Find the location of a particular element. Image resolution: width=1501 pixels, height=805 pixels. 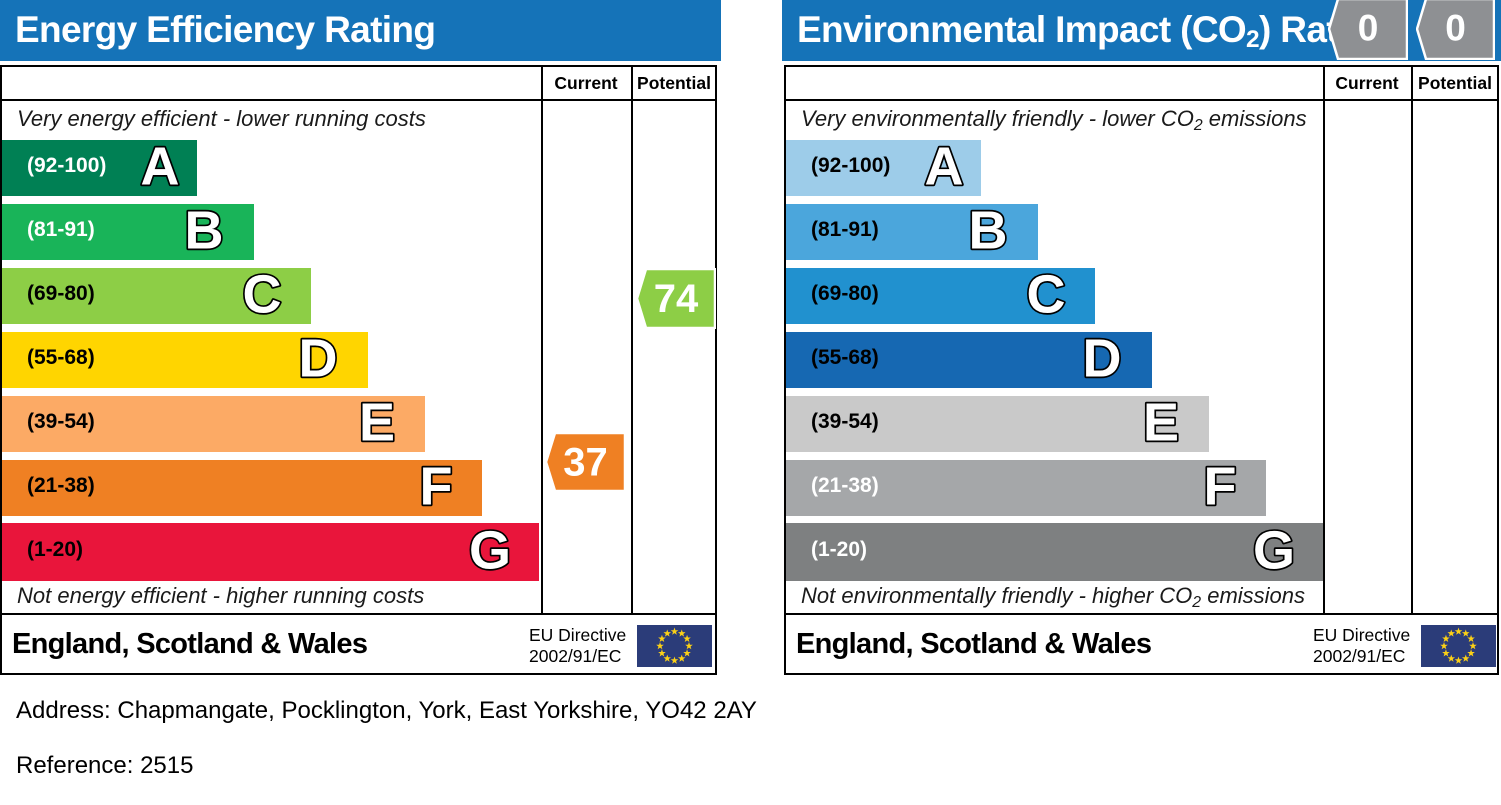

svg-text: 37 is located at coordinates (585, 463).